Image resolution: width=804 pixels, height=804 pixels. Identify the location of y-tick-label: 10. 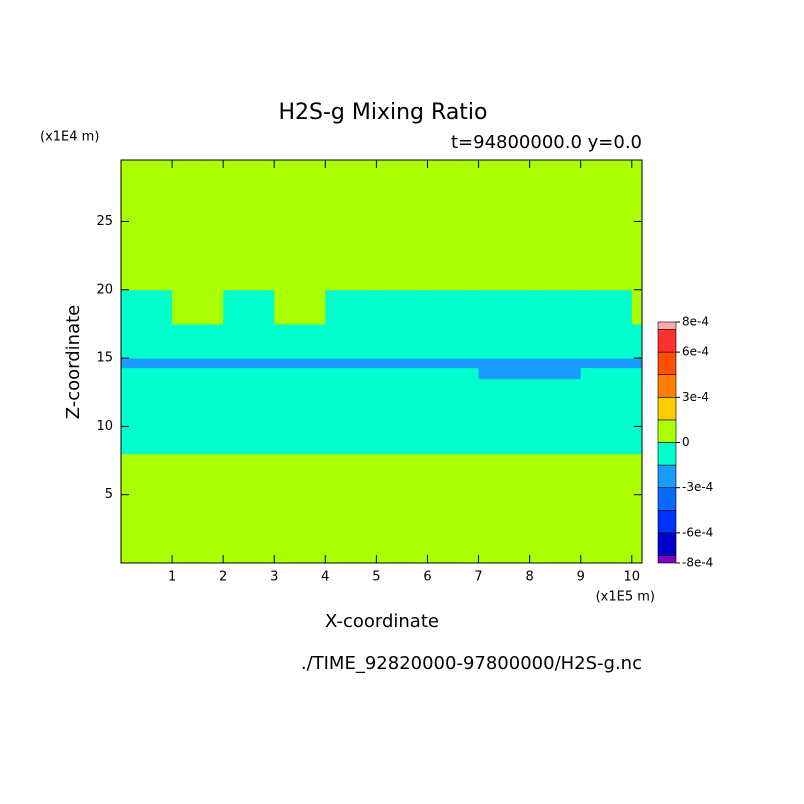
(104, 426).